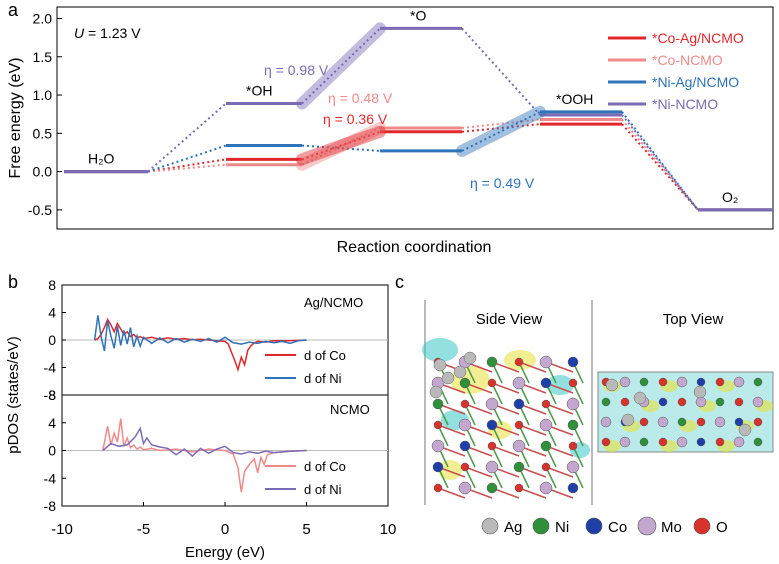 This screenshot has height=564, width=779. What do you see at coordinates (225, 552) in the screenshot?
I see `x-axis-label: Energy (eV)` at bounding box center [225, 552].